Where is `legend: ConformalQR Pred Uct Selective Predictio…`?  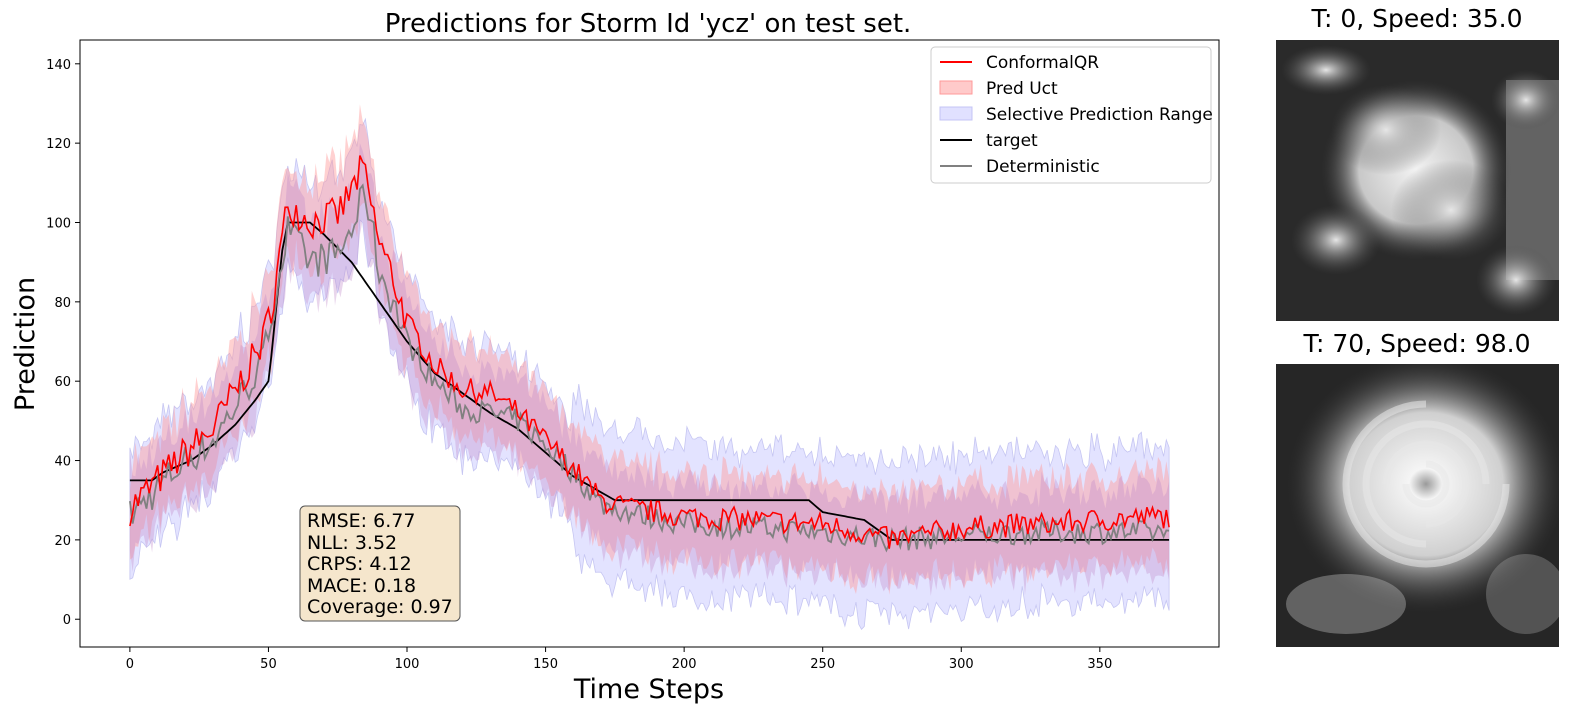
legend: ConformalQR Pred Uct Selective Predictio… is located at coordinates (1071, 115).